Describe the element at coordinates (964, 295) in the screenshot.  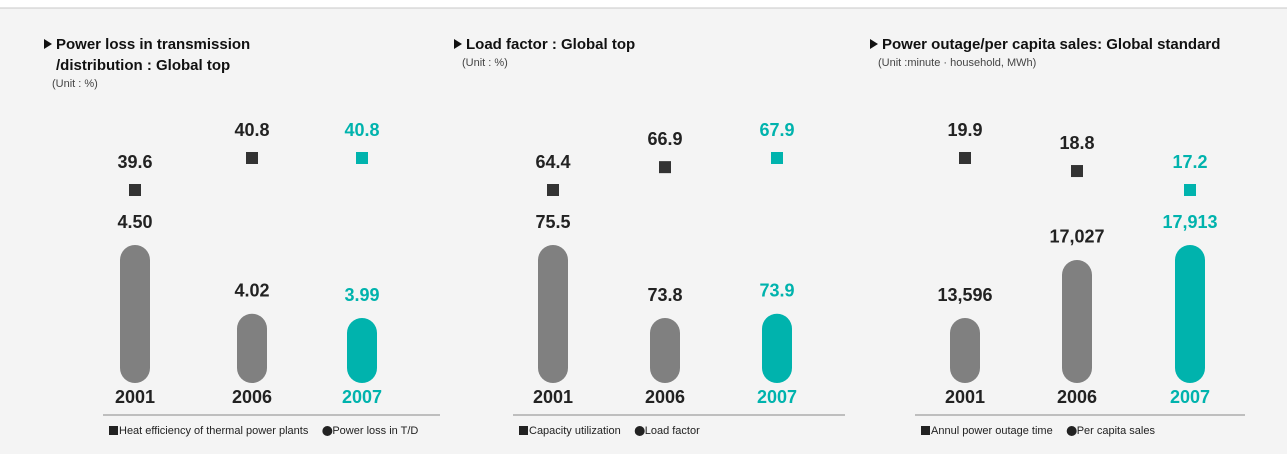
I see `value-label: 13,596` at that location.